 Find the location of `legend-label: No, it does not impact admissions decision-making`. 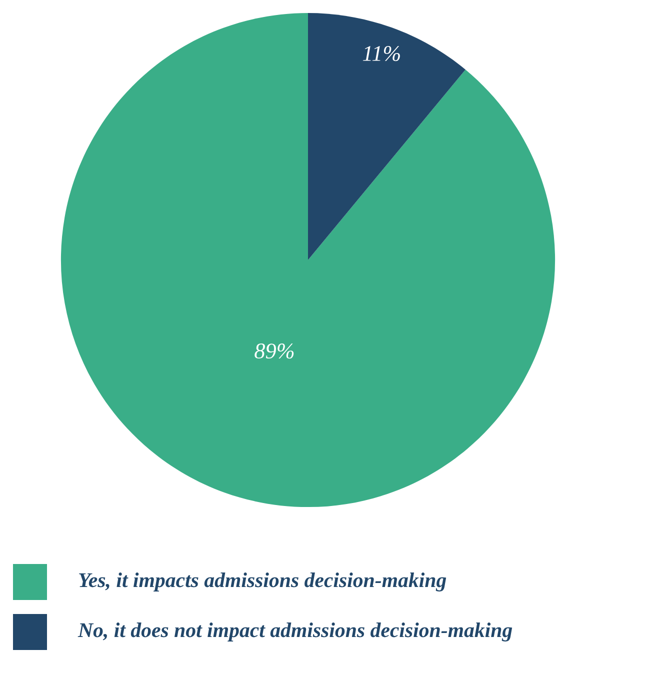

legend-label: No, it does not impact admissions decision-making is located at coordinates (295, 632).